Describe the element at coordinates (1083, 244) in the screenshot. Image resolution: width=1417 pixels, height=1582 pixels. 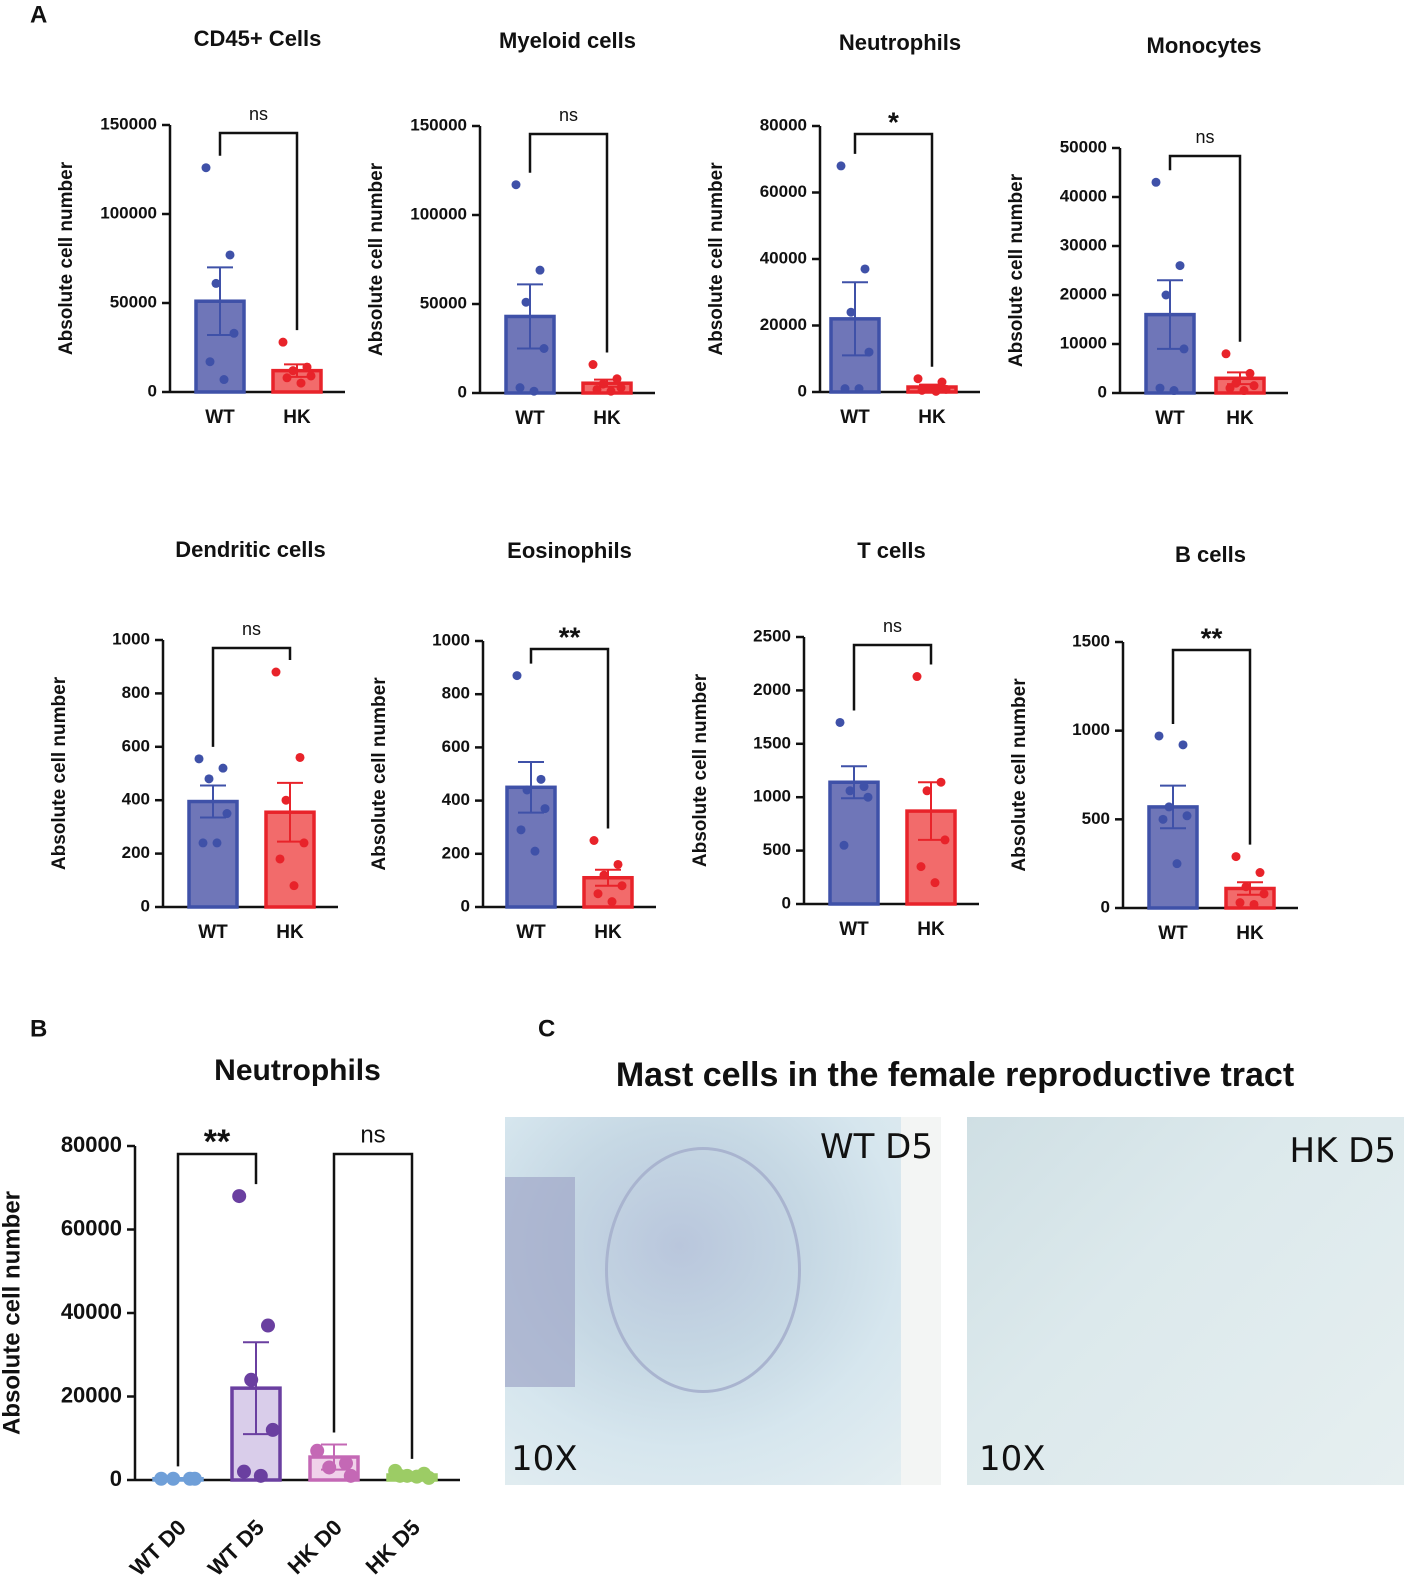
I see `y-tick-label: 30000` at that location.